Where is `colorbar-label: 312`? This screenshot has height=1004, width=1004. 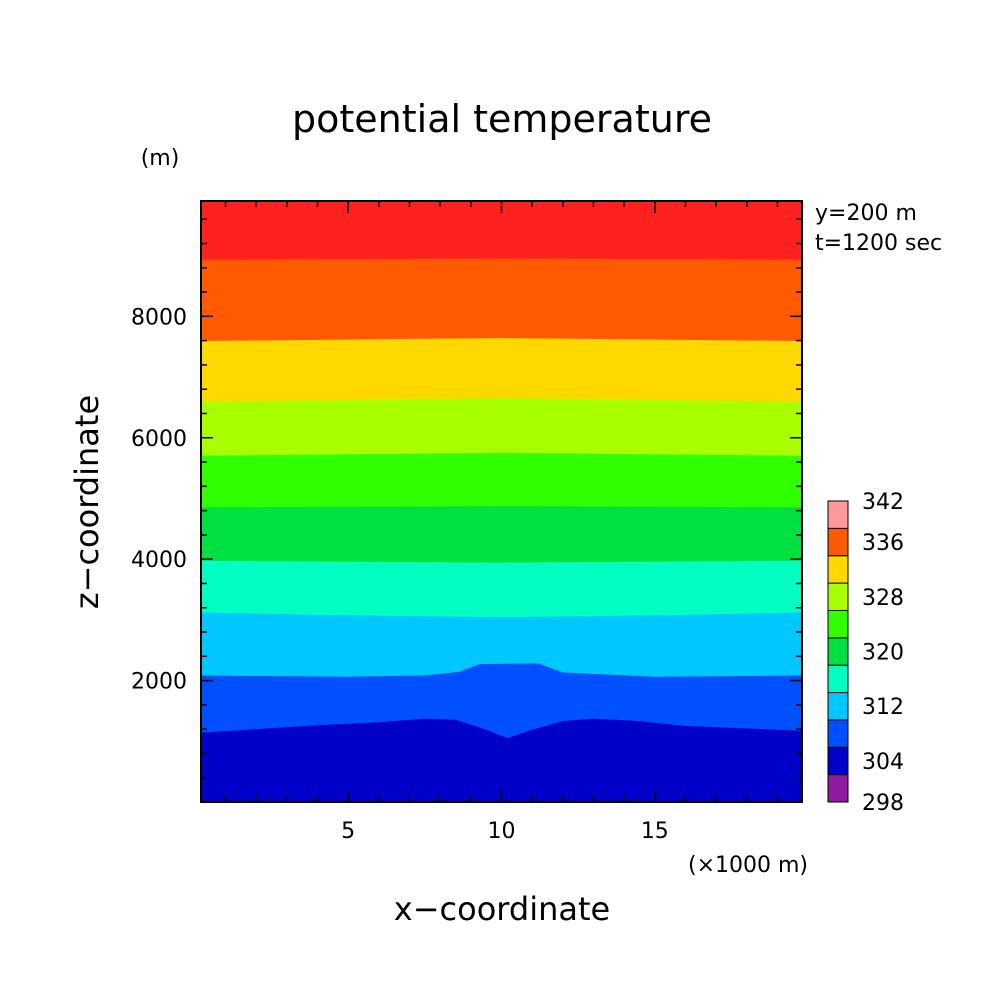
colorbar-label: 312 is located at coordinates (883, 707).